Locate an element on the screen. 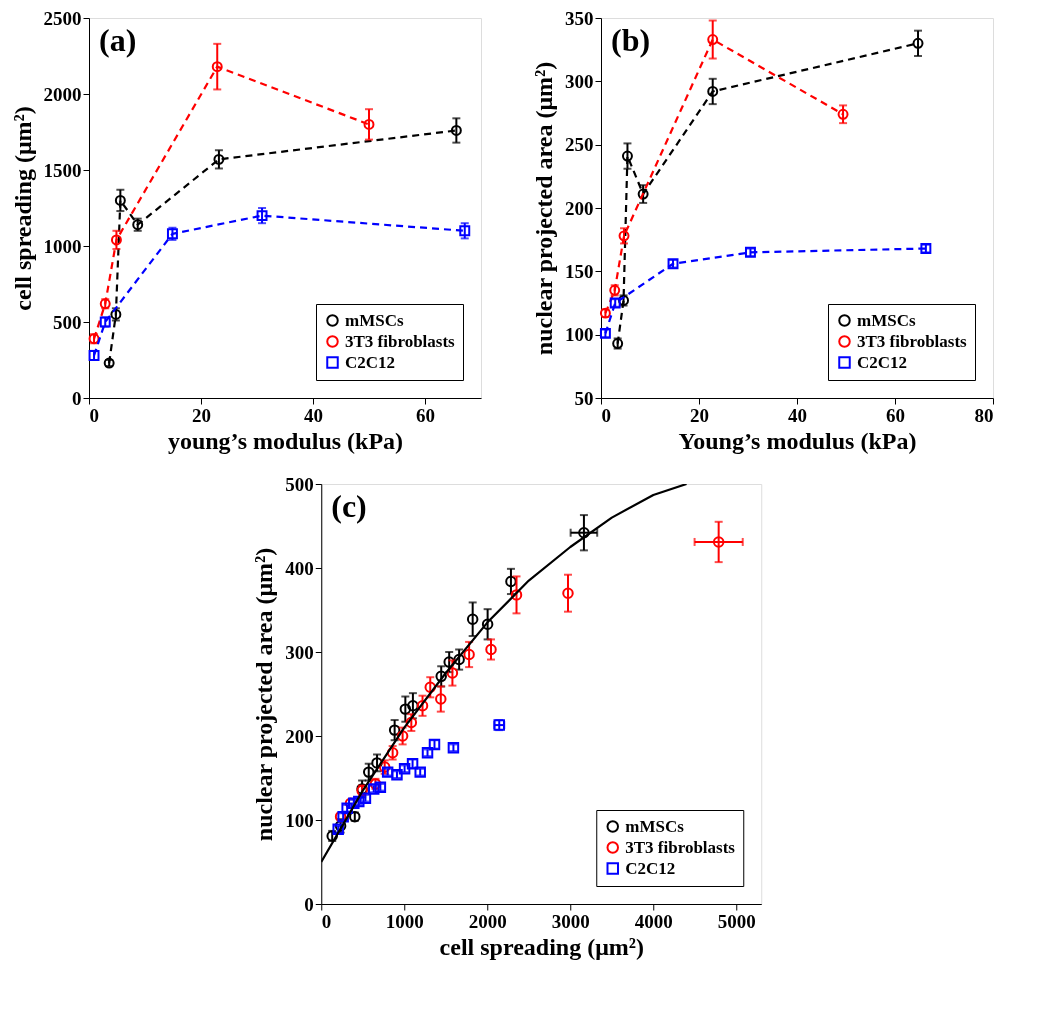 This screenshot has width=1057, height=1014. x-tick-label: 1000 is located at coordinates (404, 921).